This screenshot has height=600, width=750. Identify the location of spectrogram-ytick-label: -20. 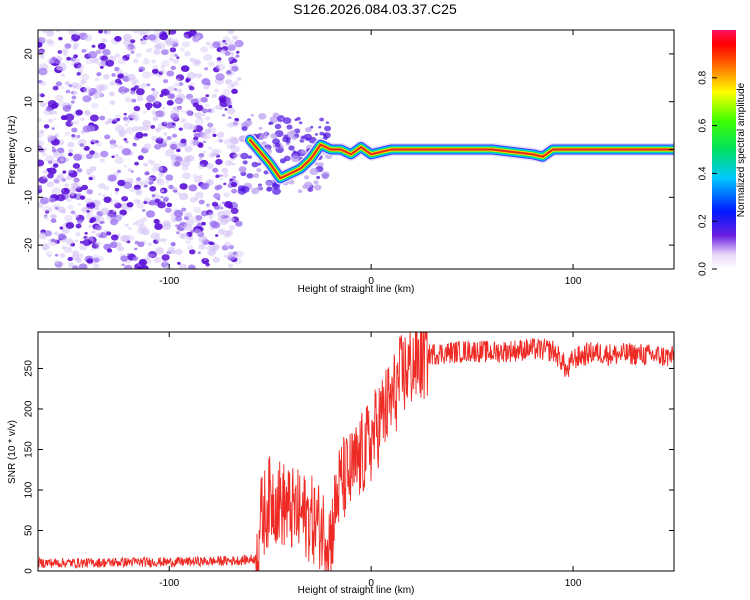
(29, 244).